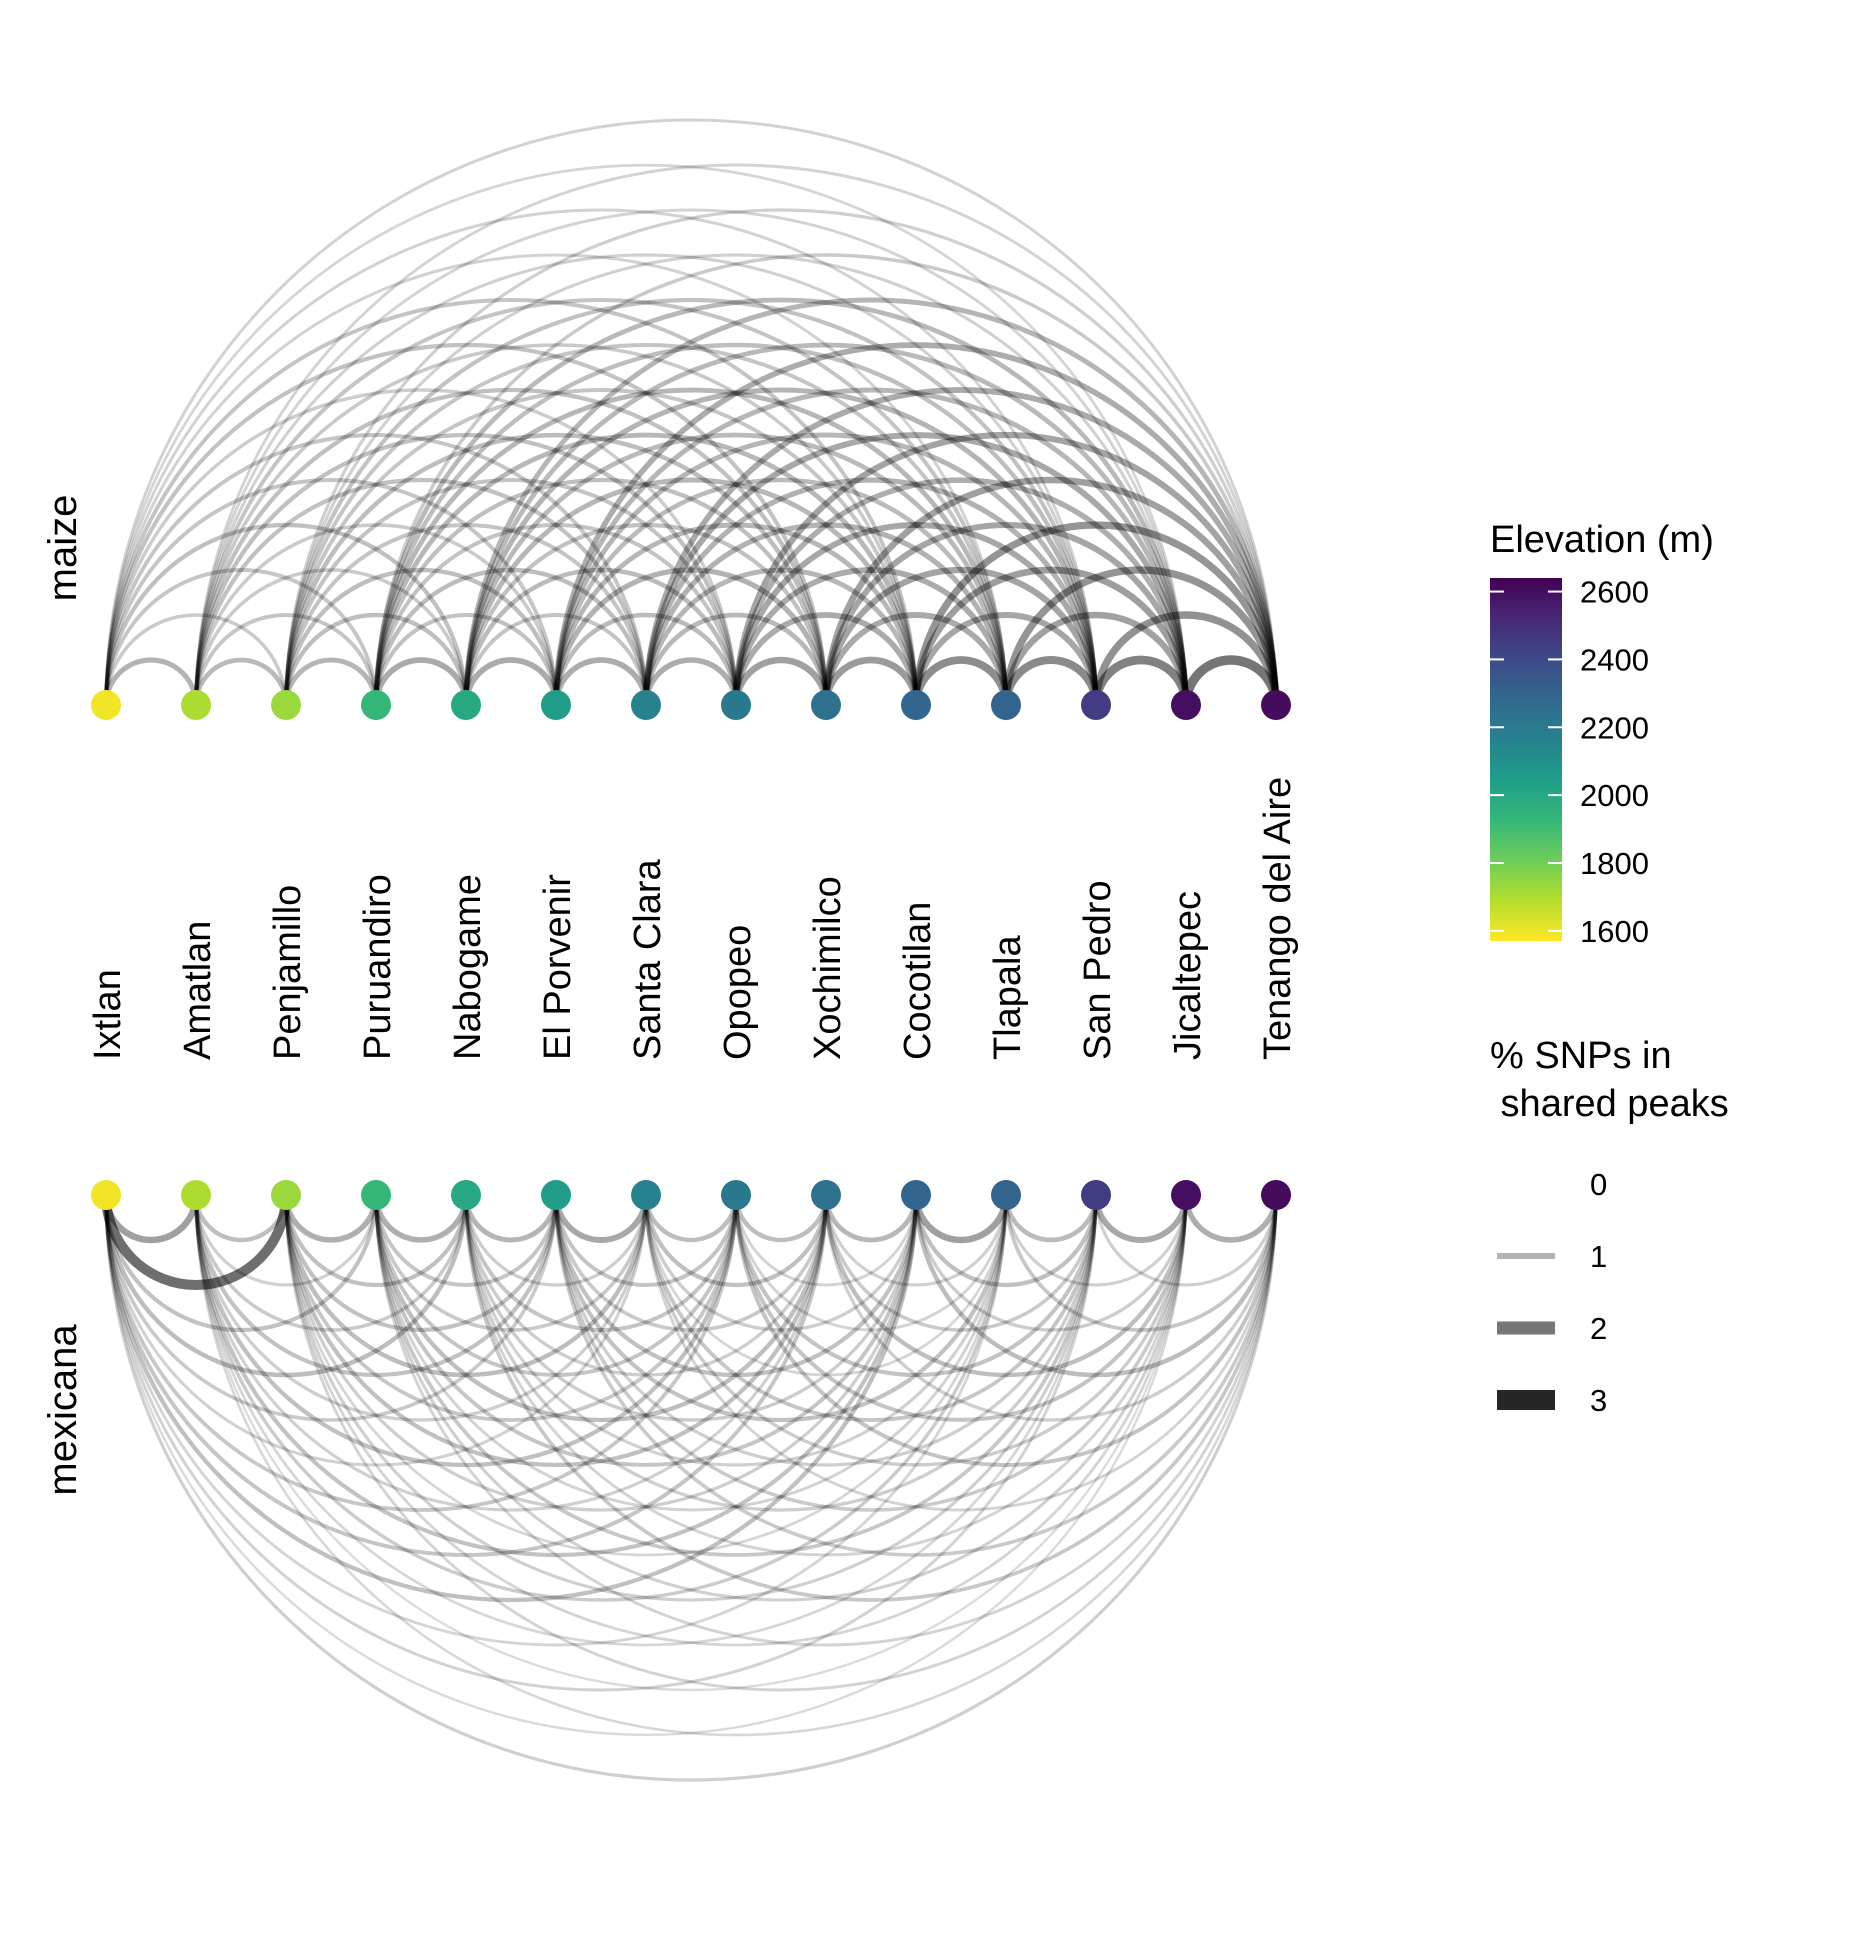 The image size is (1860, 1950). What do you see at coordinates (648, 959) in the screenshot?
I see `population-label-6: Santa Clara` at bounding box center [648, 959].